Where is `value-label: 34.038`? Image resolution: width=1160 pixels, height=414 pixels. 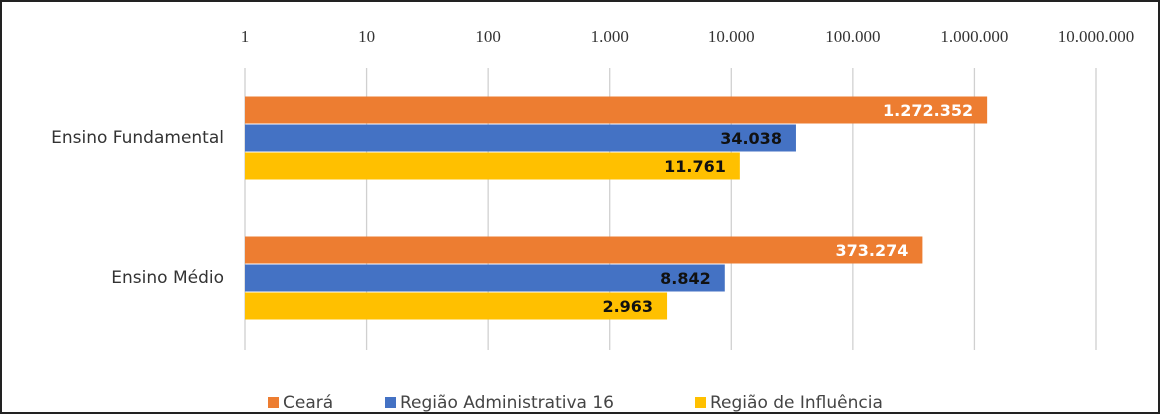
value-label: 34.038 is located at coordinates (751, 138).